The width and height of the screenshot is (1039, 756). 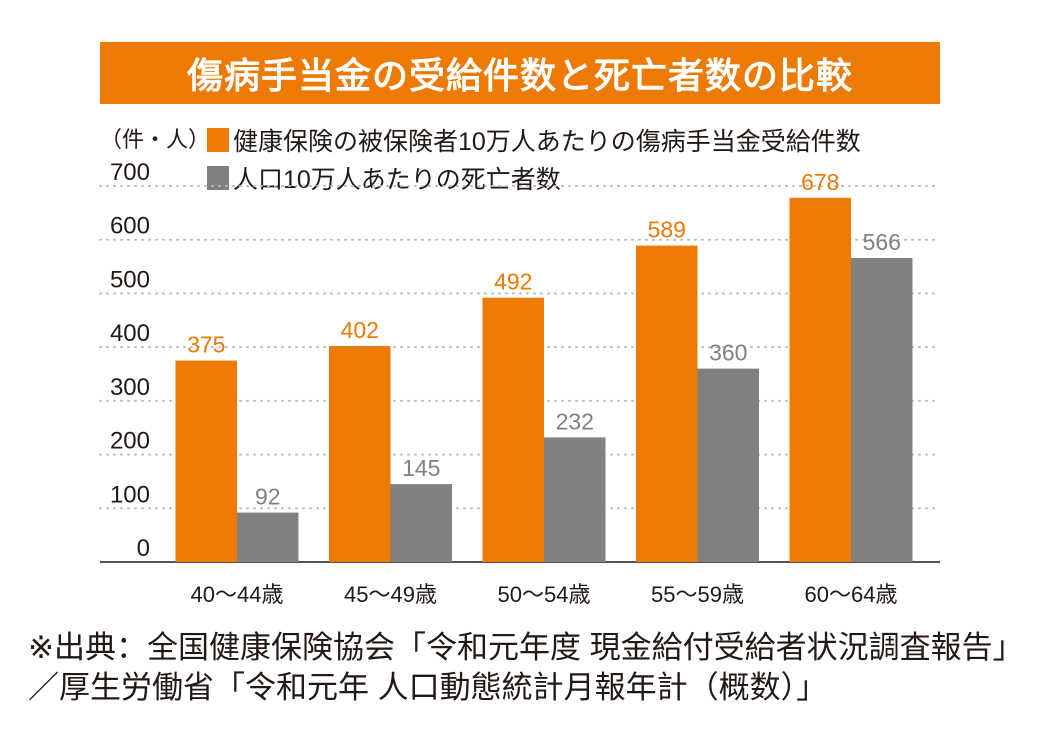 I want to click on data-label: 589, so click(x=667, y=230).